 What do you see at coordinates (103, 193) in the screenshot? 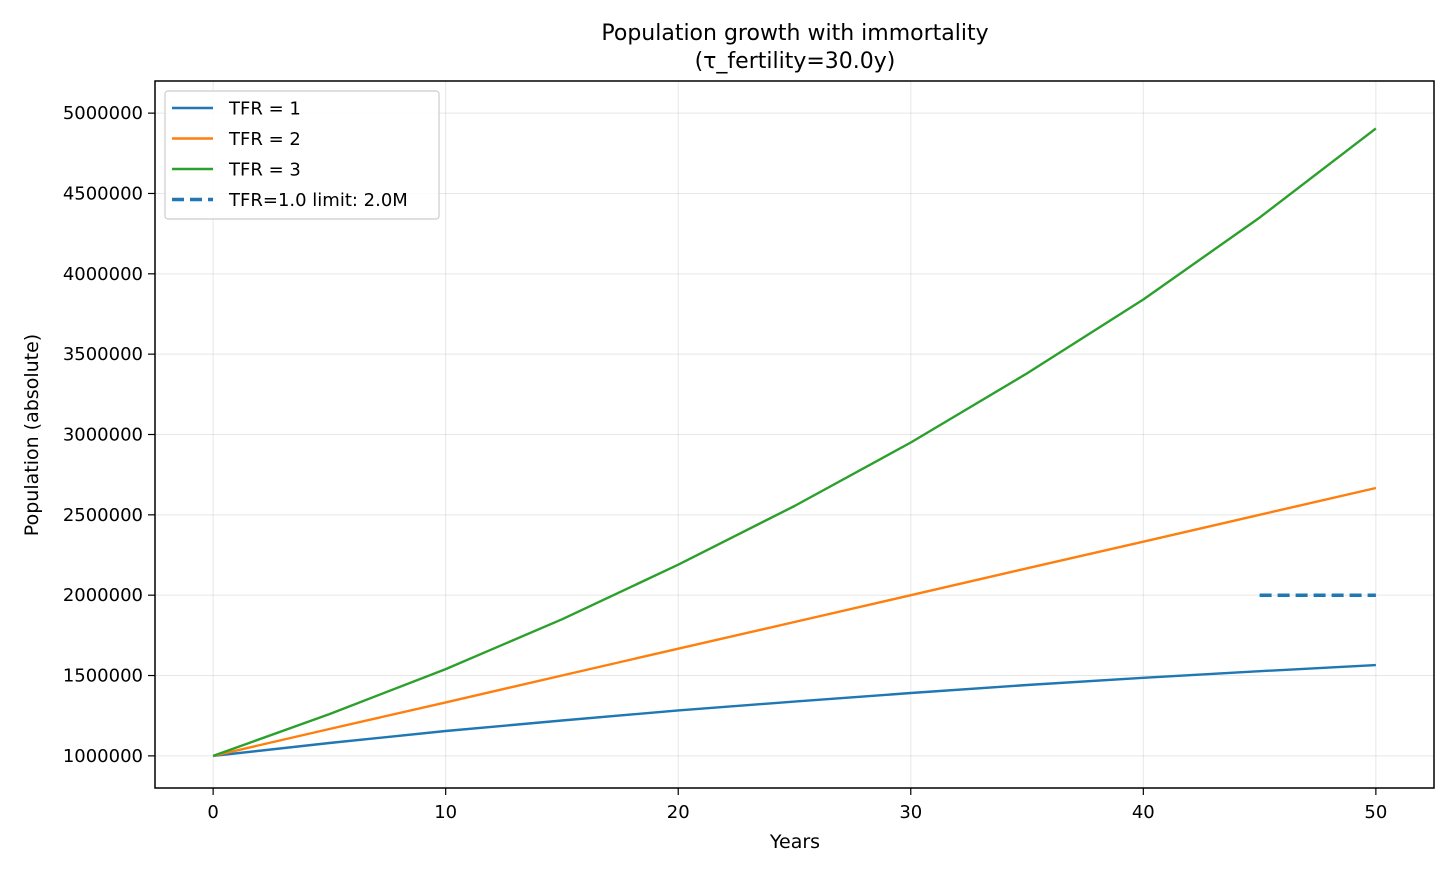
I see `y-tick-label: 4500000` at bounding box center [103, 193].